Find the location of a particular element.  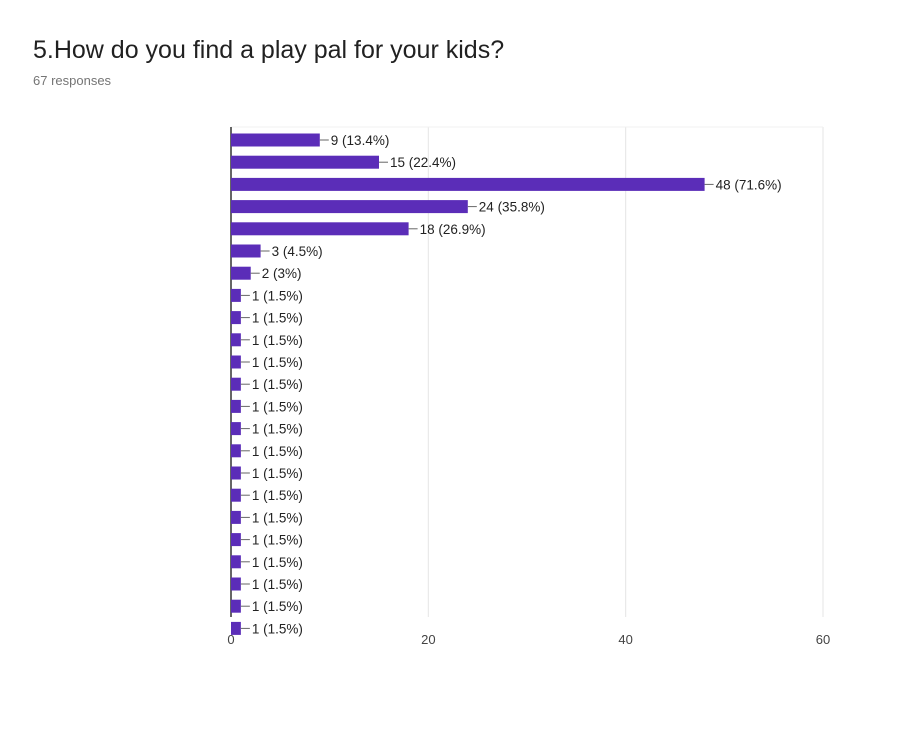

data-label: 18 (26.9%) is located at coordinates (453, 229).